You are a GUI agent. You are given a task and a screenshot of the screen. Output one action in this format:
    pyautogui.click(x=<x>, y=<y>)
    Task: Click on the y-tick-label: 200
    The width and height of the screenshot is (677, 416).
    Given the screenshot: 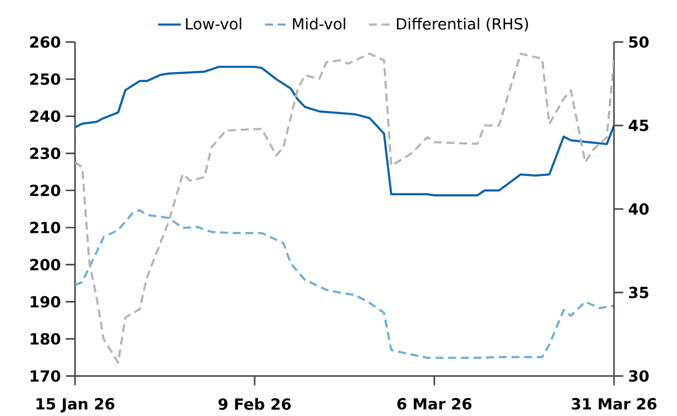 What is the action you would take?
    pyautogui.click(x=45, y=264)
    